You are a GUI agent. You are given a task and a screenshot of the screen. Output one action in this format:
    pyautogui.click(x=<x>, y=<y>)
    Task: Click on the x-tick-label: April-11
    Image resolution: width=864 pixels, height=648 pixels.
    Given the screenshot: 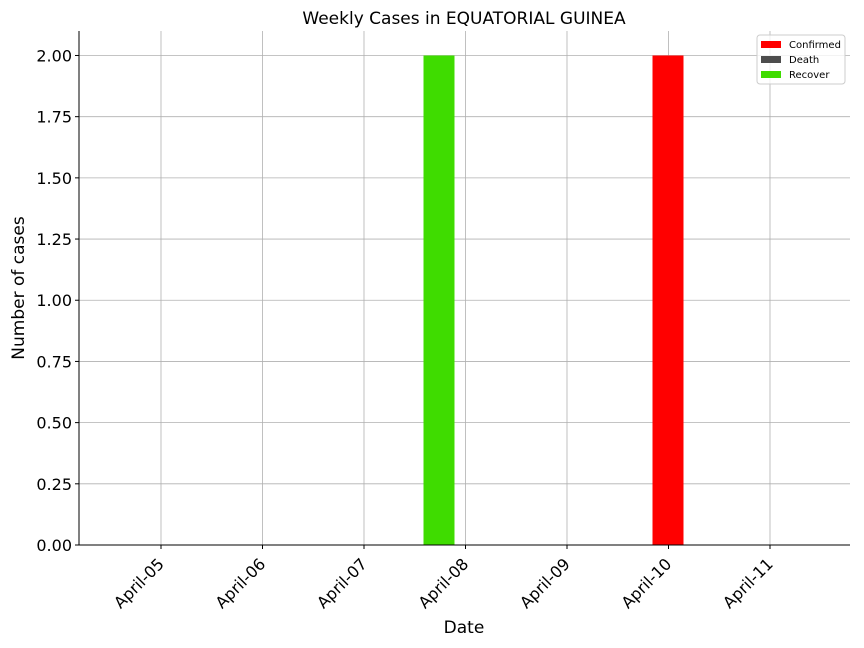 What is the action you would take?
    pyautogui.click(x=748, y=583)
    